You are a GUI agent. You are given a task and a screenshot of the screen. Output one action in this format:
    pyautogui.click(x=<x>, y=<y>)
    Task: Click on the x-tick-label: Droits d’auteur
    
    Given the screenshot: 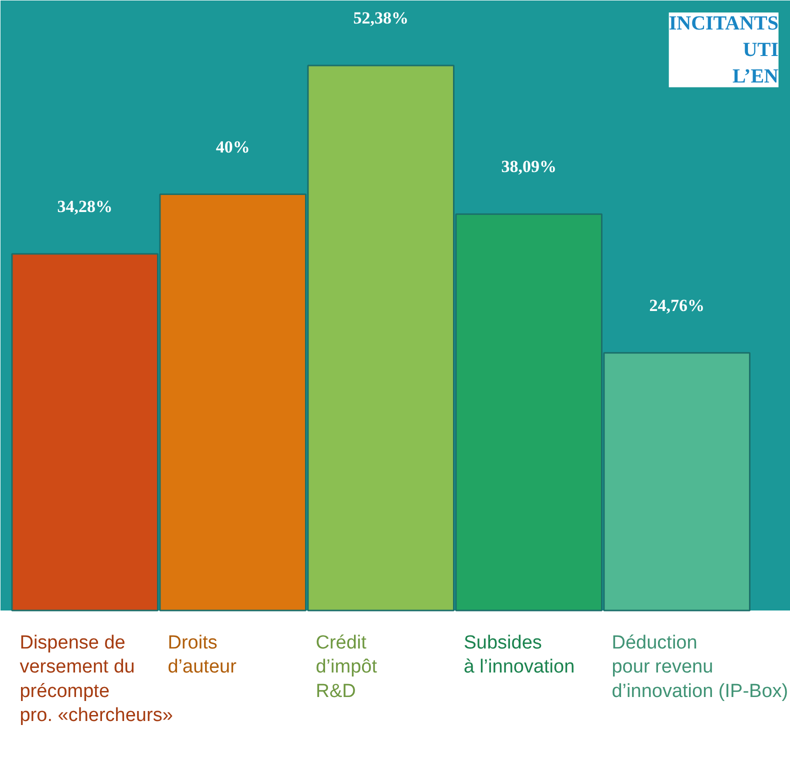 What is the action you would take?
    pyautogui.click(x=203, y=655)
    